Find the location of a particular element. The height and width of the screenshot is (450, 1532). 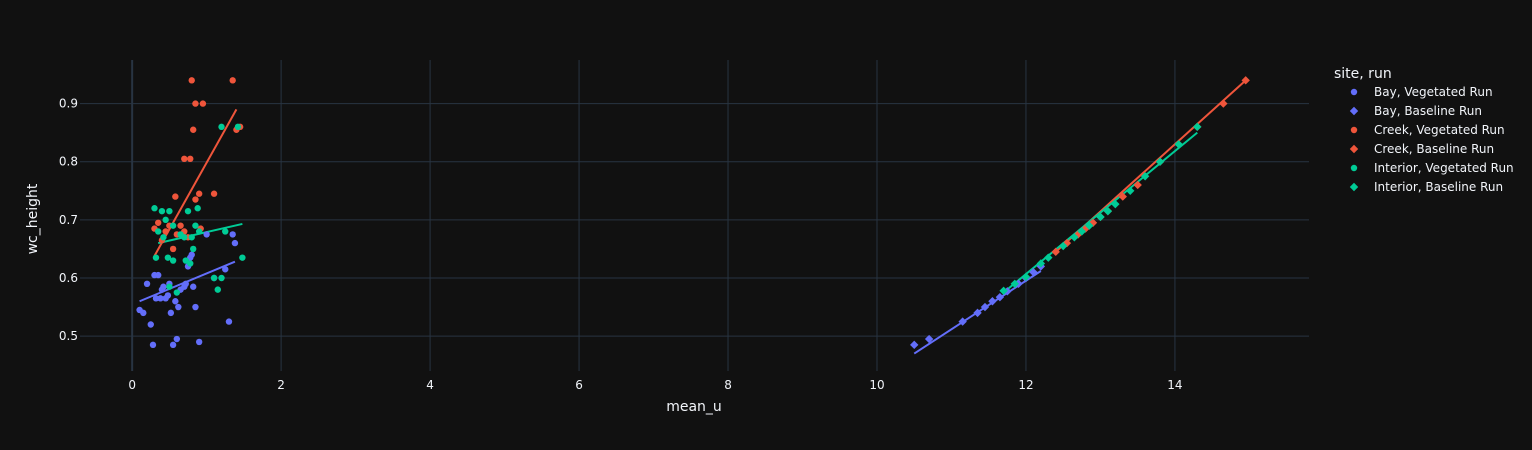

trend-line-interior-baseline-run is located at coordinates (1100, 212).